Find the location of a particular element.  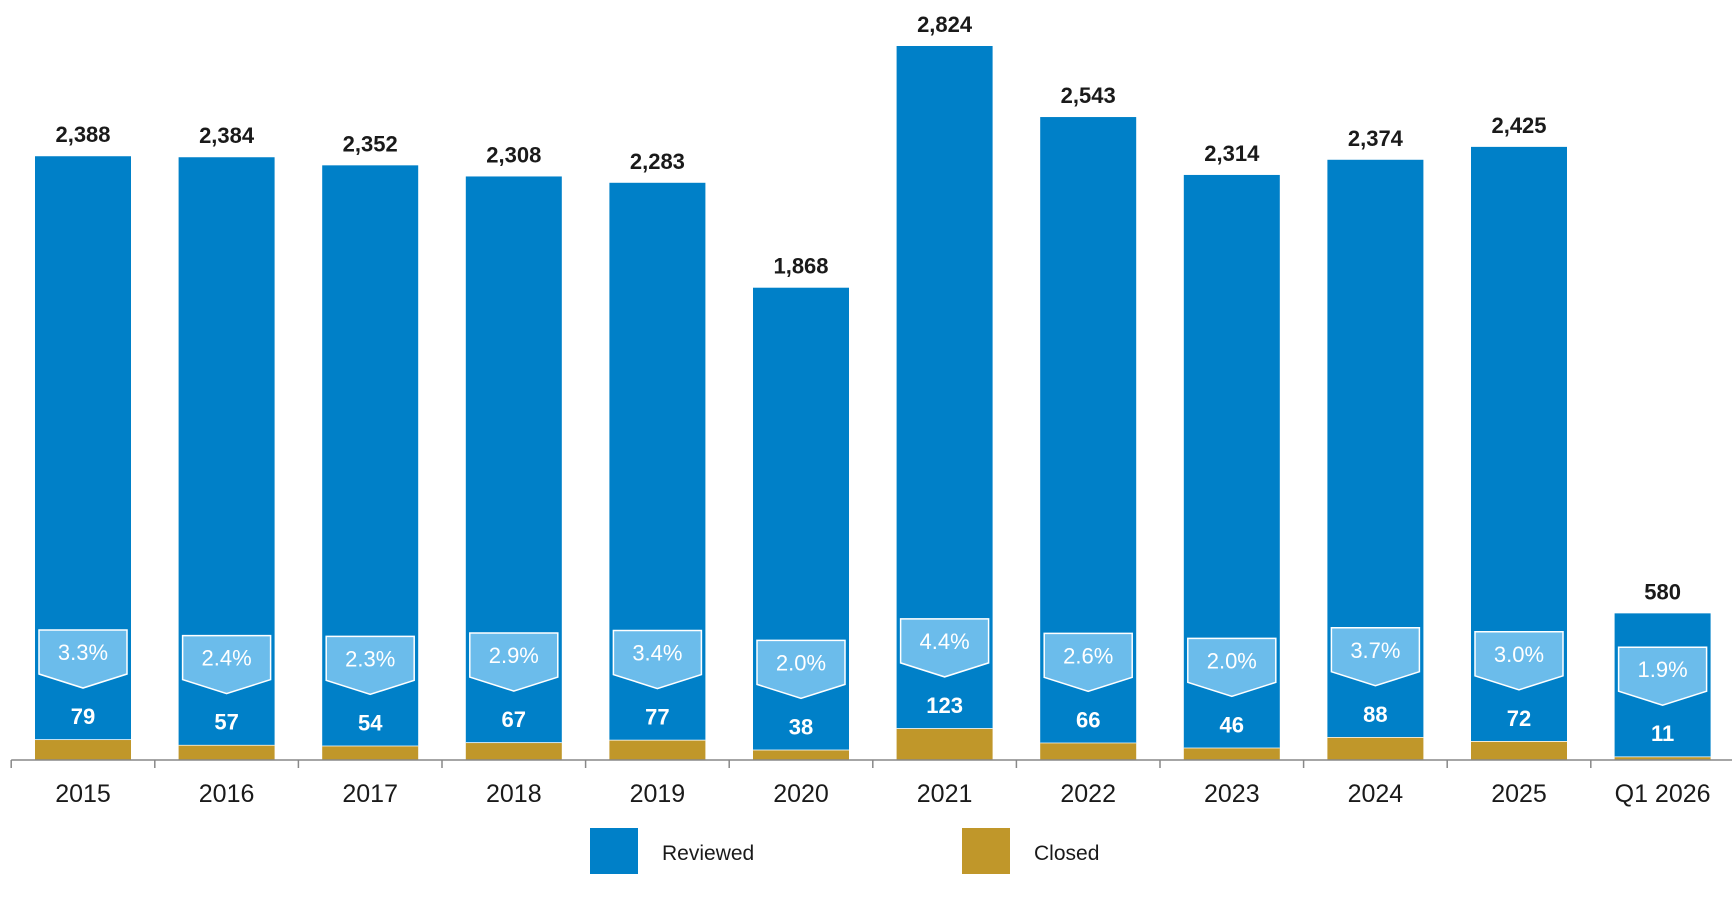

closed-value-label: 54 is located at coordinates (370, 722).